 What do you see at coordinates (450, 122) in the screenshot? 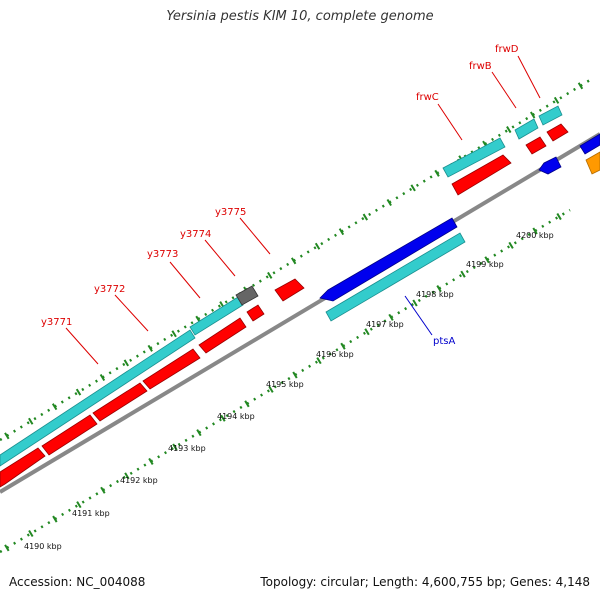
I see `leader-frwC` at bounding box center [450, 122].